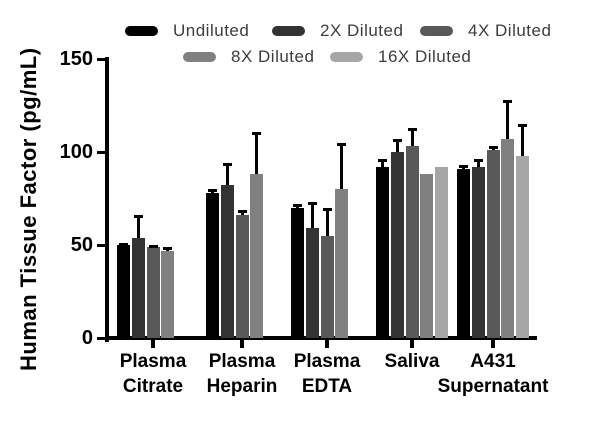  I want to click on x-axis-category-label: A431 Supernatant, so click(493, 374).